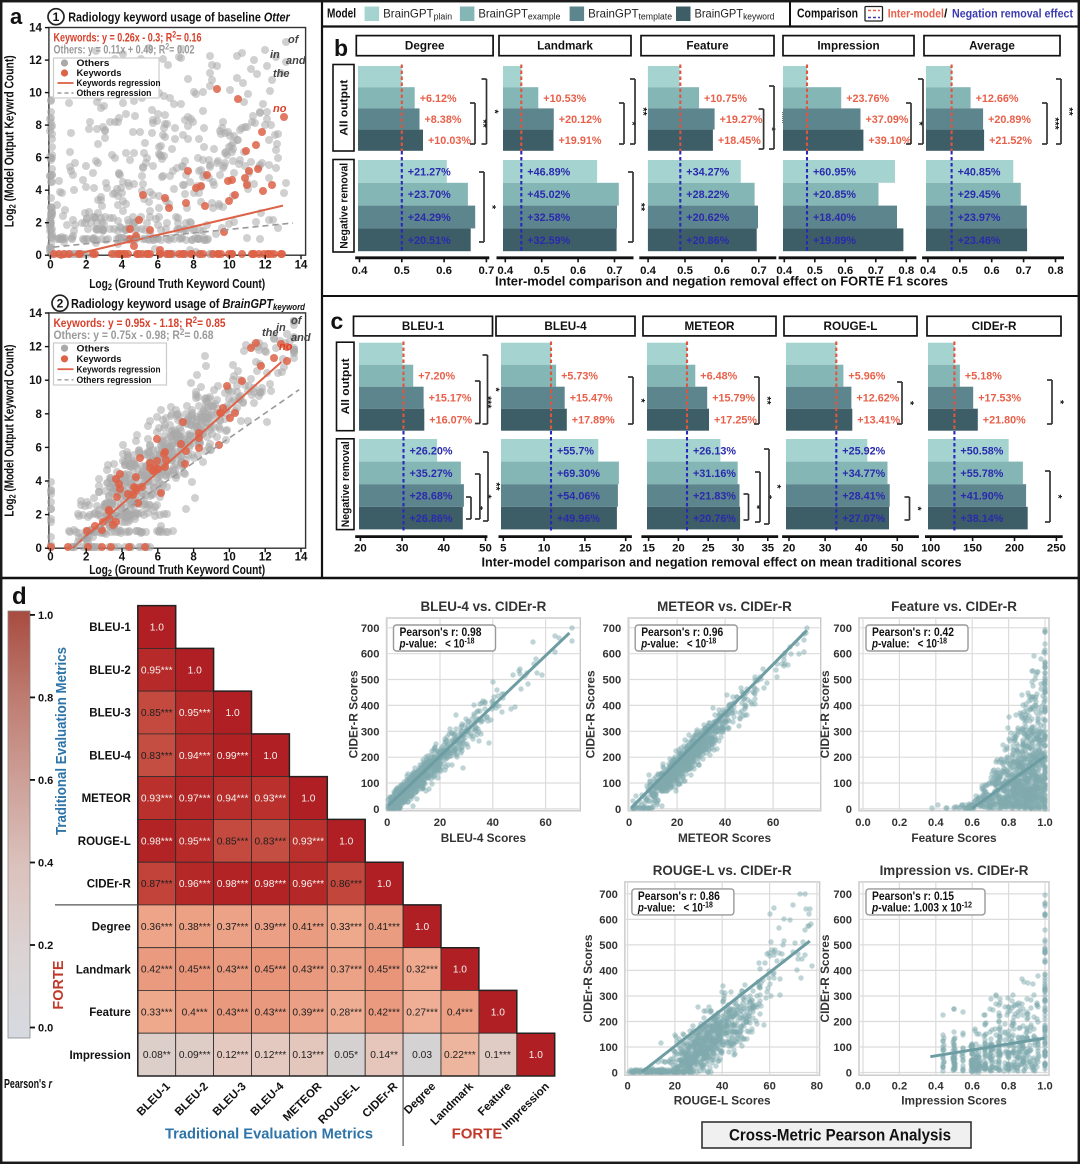 Image resolution: width=1080 pixels, height=1169 pixels. Describe the element at coordinates (429, 241) in the screenshot. I see `svg-text: +20.51%` at that location.